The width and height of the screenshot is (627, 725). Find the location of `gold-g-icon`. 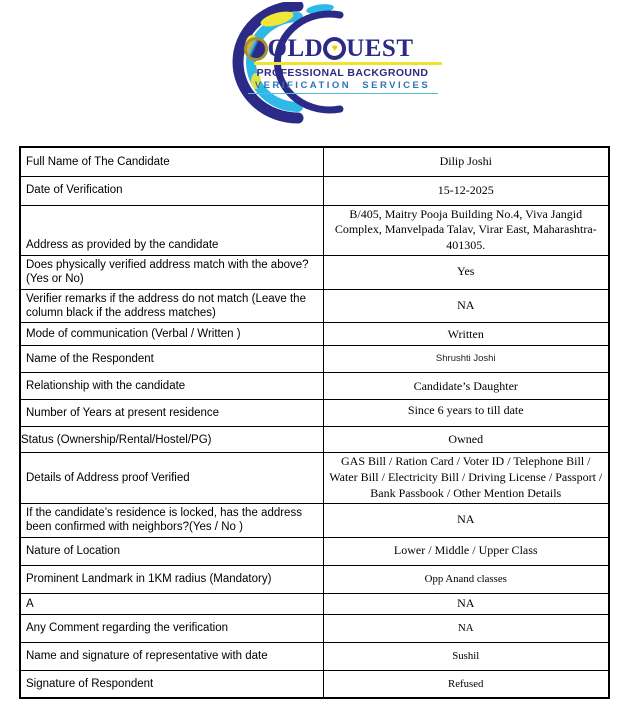

gold-g-icon is located at coordinates (255, 48).